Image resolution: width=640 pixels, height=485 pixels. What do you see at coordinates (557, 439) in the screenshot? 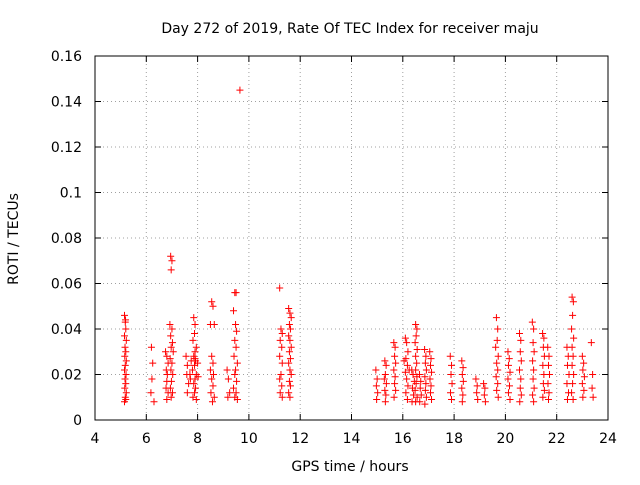
I see `x-tick-label: 22` at bounding box center [557, 439].